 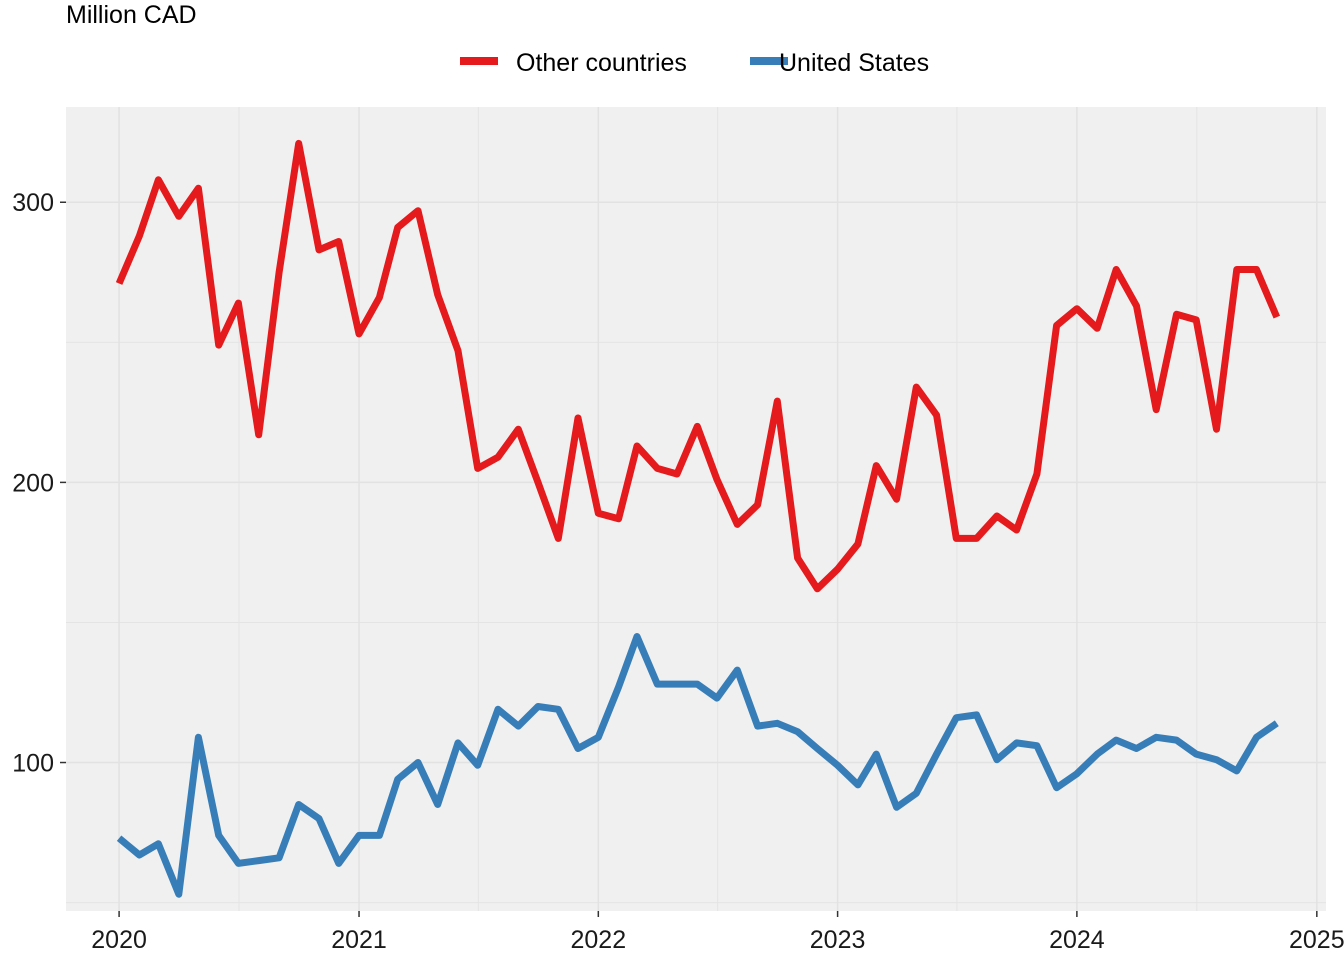 I want to click on legend-label-united-states: United States, so click(x=854, y=63).